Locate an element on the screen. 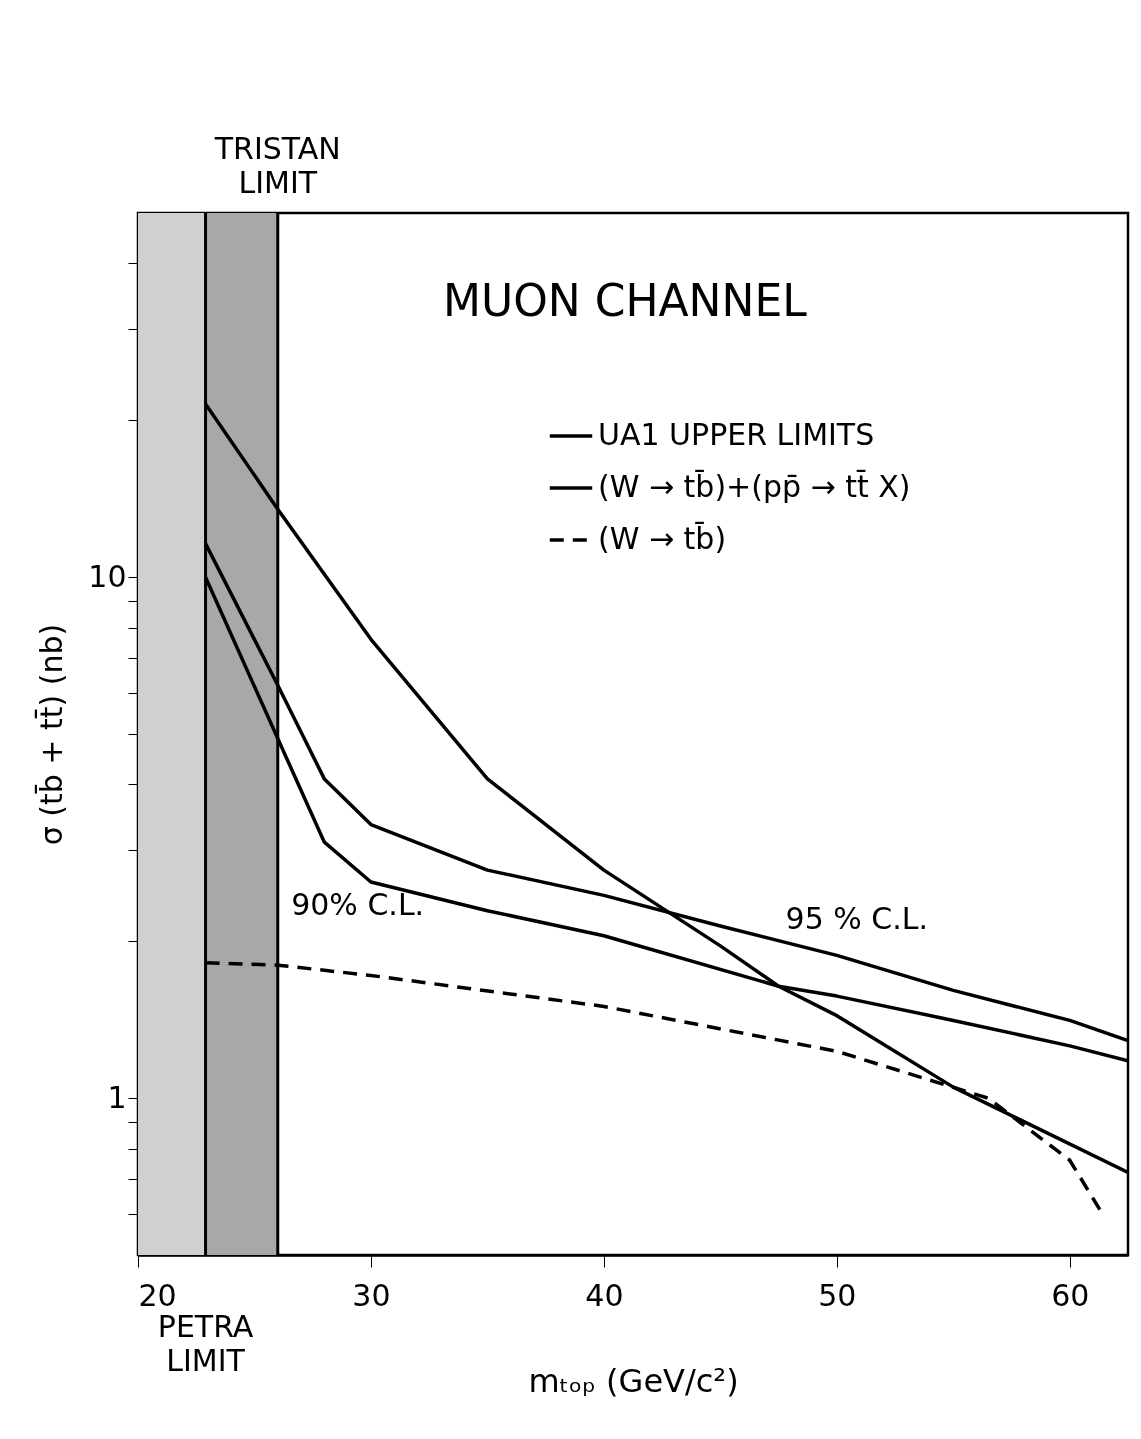 Image resolution: width=1141 pixels, height=1439 pixels. legend-label: UA1 UPPER LIMITS is located at coordinates (736, 434).